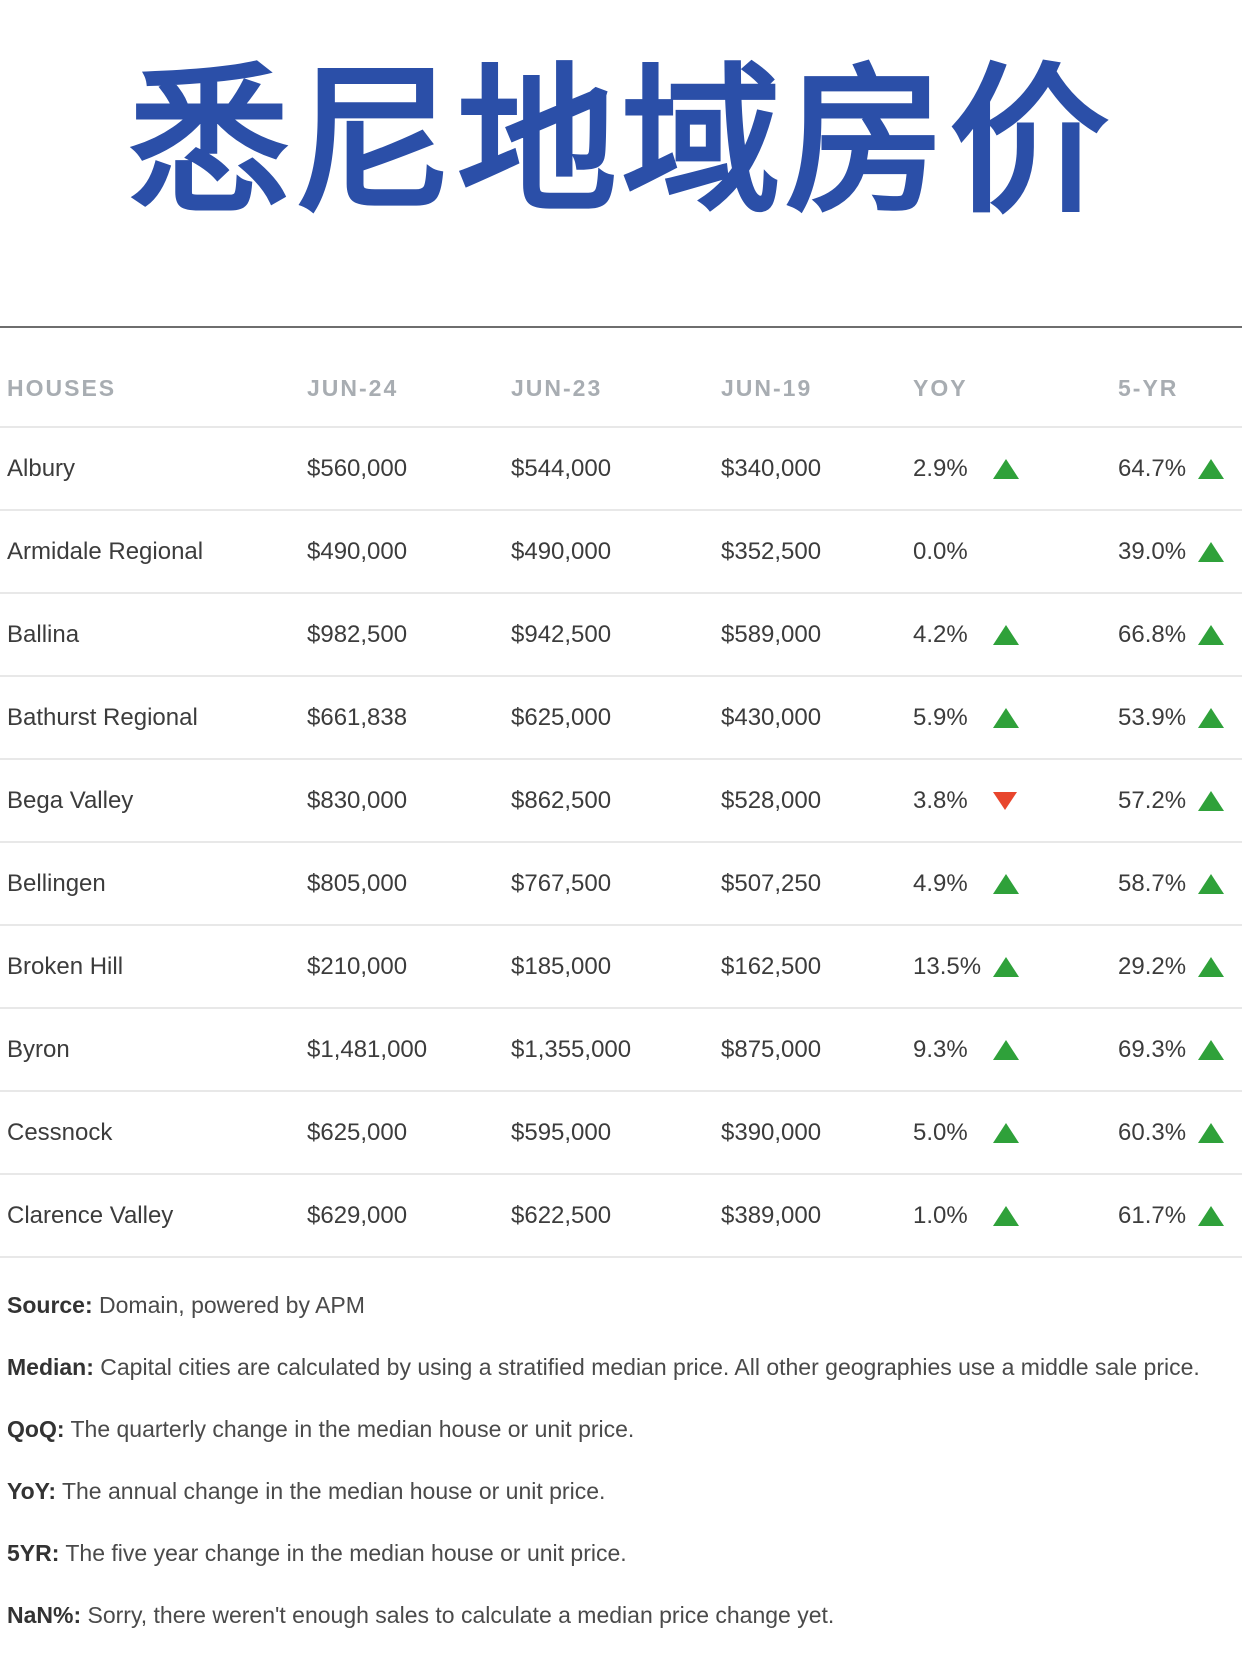 This screenshot has width=1242, height=1662. What do you see at coordinates (1152, 551) in the screenshot?
I see `fiveyr-change-value: 39.0%` at bounding box center [1152, 551].